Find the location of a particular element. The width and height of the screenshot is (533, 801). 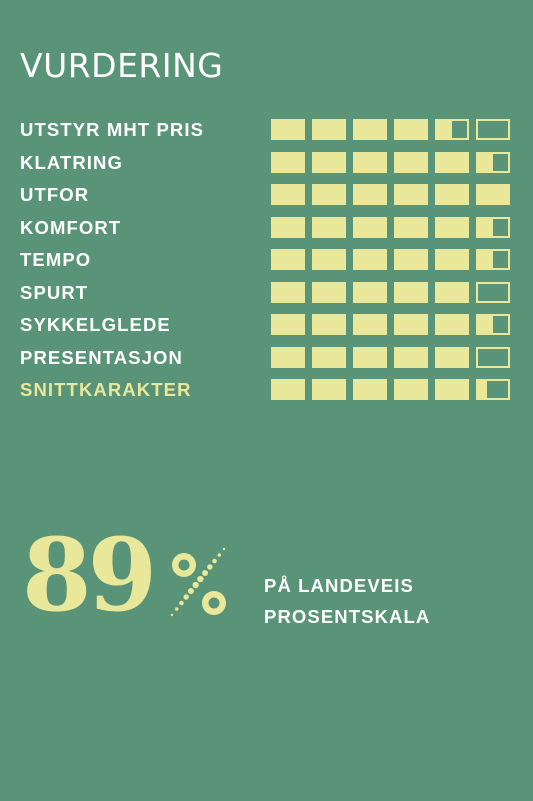

rating-label: UTSTYR MHT PRIS is located at coordinates (112, 129).